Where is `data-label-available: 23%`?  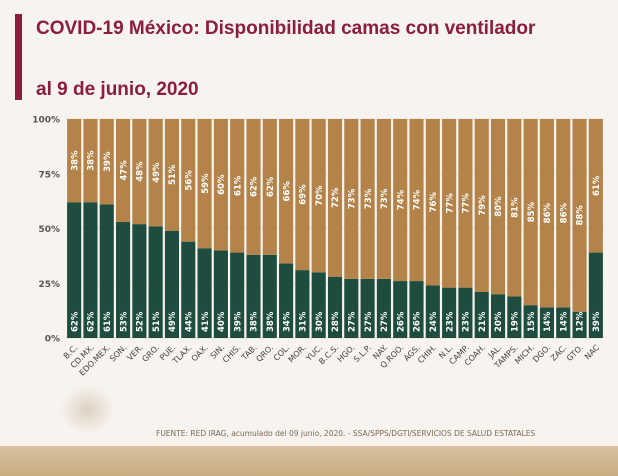 data-label-available: 23% is located at coordinates (467, 321).